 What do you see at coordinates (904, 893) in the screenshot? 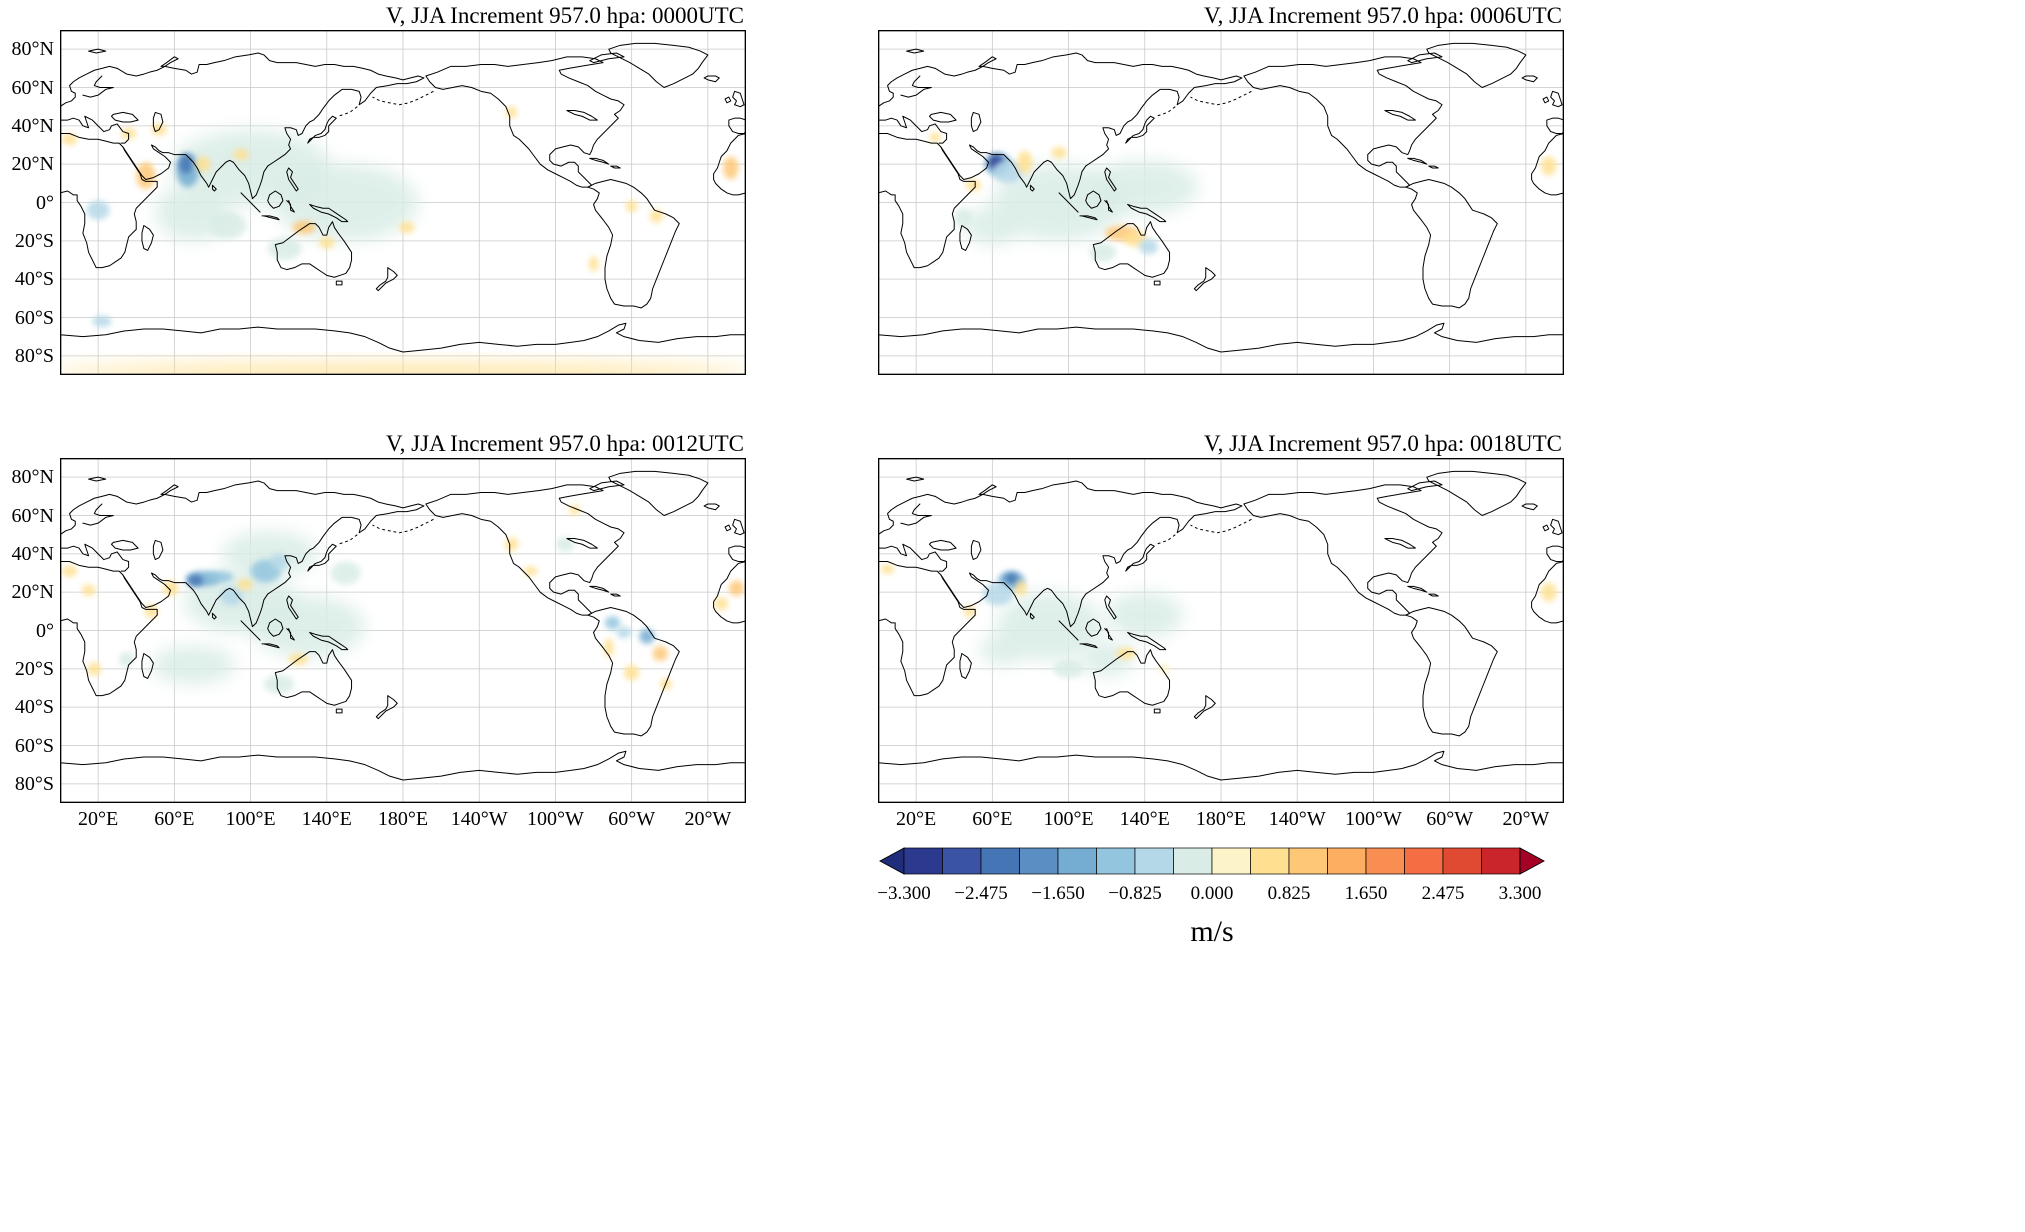
I see `colorbar-tick-label: −3.300` at bounding box center [904, 893].